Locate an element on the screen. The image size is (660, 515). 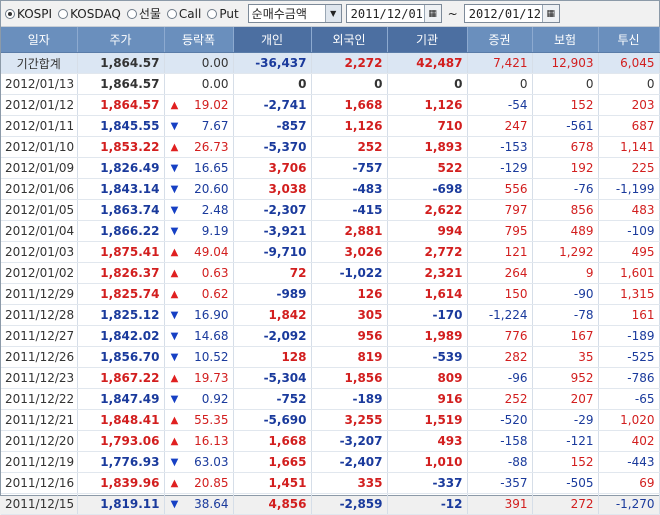
cell-individual: -2,741 is located at coordinates (272, 105).